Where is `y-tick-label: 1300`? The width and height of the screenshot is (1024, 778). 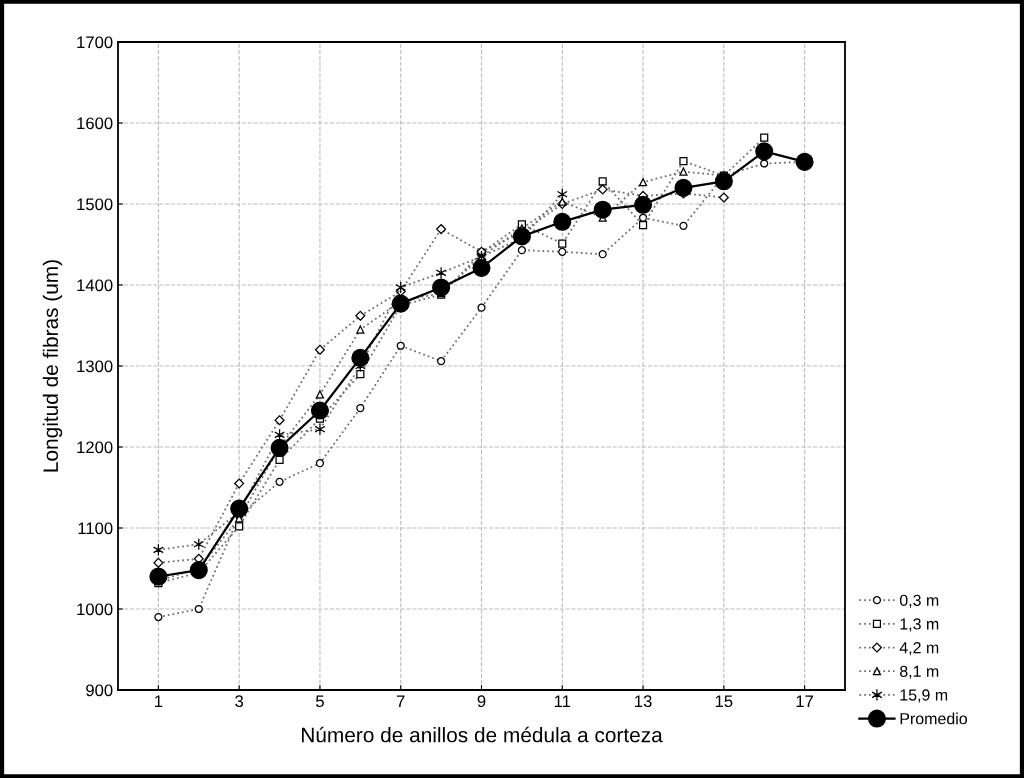
y-tick-label: 1300 is located at coordinates (95, 366).